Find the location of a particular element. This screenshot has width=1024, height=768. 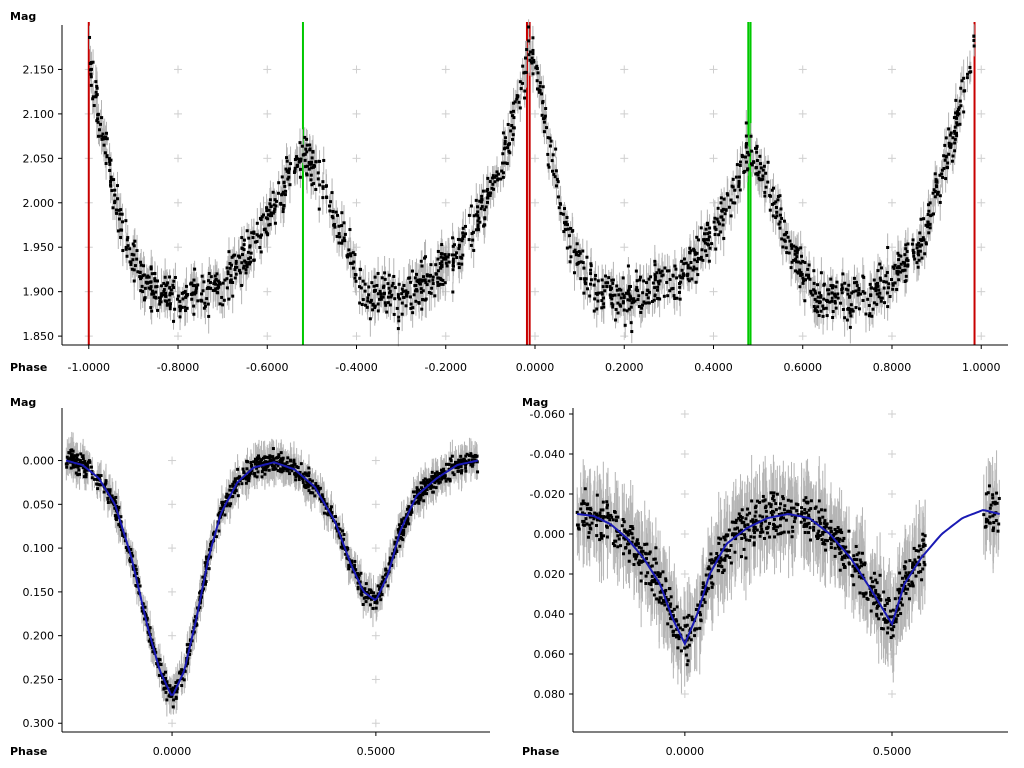

x-tick-label: -1.0000 is located at coordinates (89, 367).